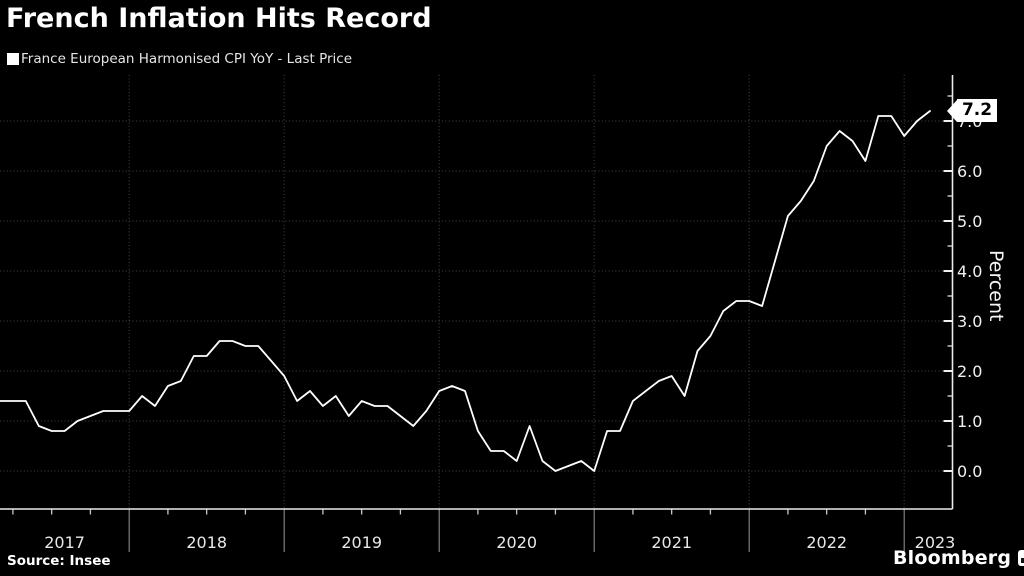  Describe the element at coordinates (362, 542) in the screenshot. I see `x-year-label: 2019` at that location.